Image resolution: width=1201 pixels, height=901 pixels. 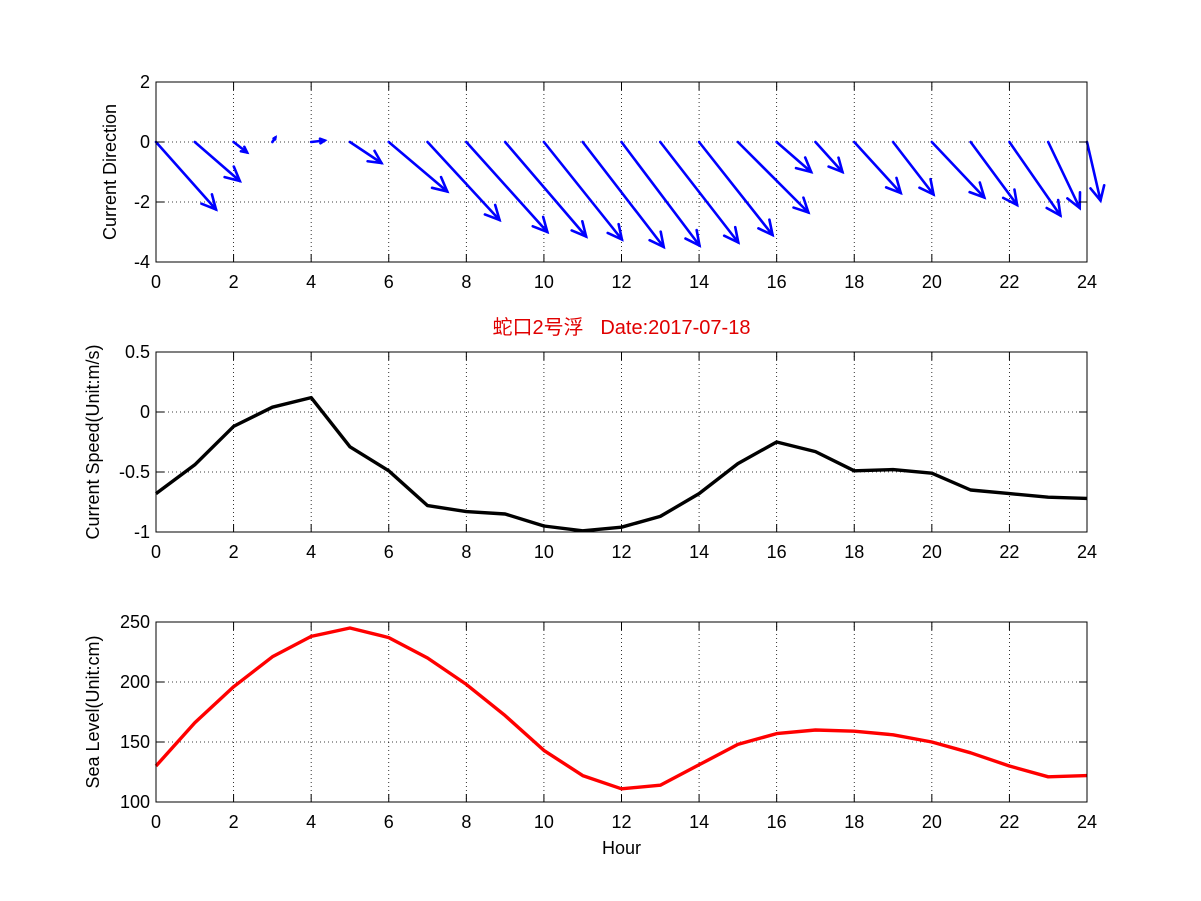 I want to click on y-tick-label: 2, so click(x=145, y=82).